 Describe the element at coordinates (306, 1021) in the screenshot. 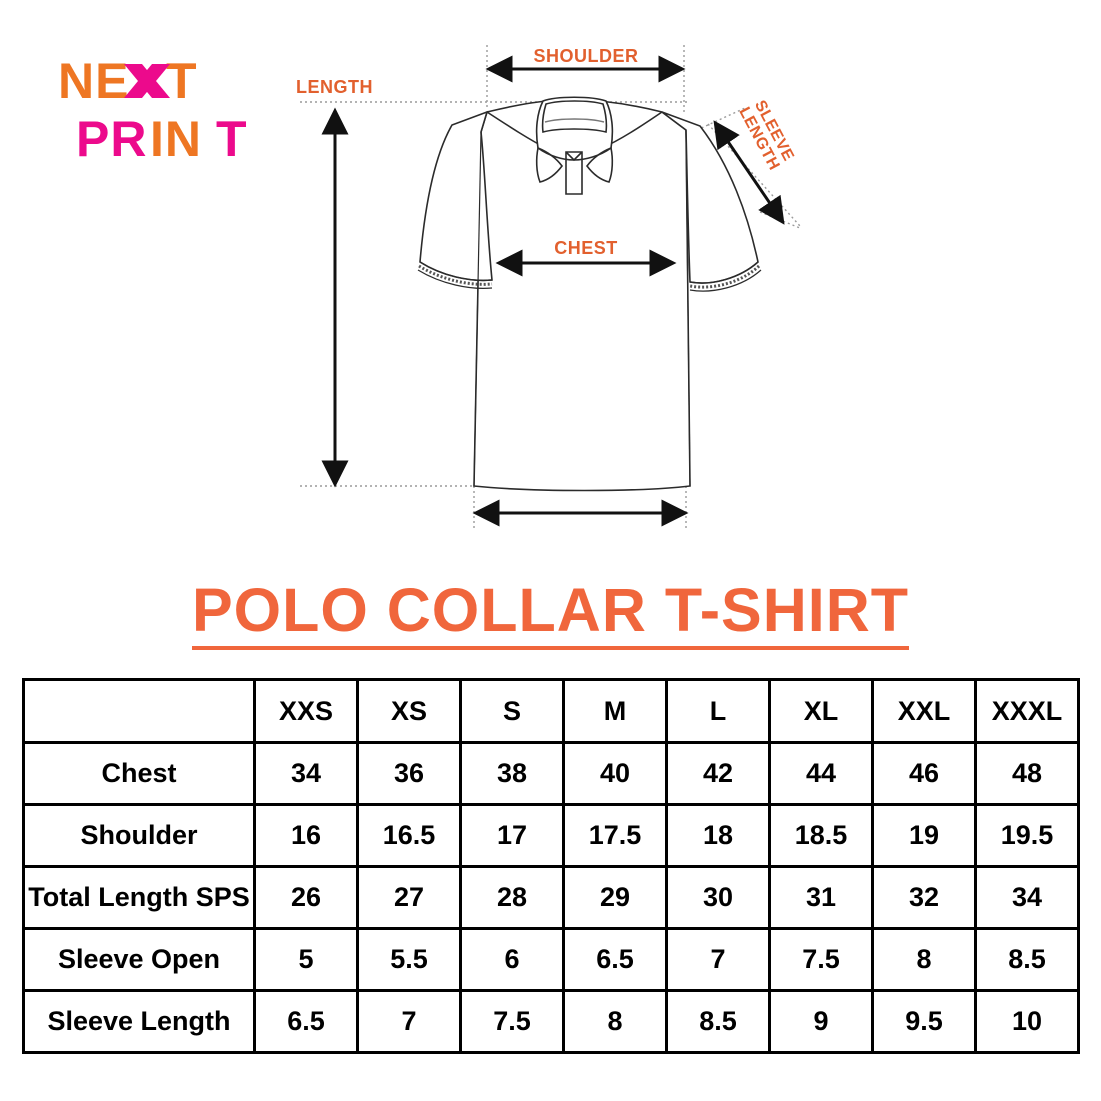

I see `cell-sleeve-length-xxs: 6.5` at that location.